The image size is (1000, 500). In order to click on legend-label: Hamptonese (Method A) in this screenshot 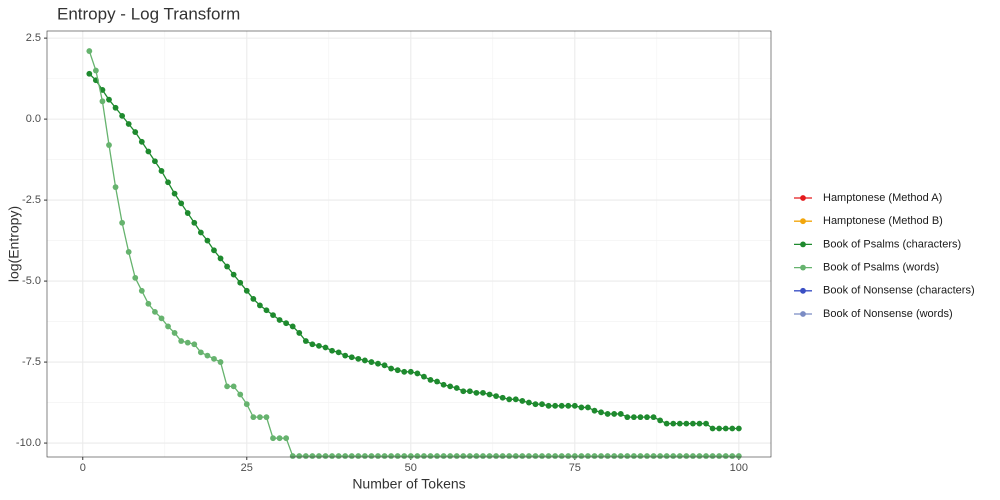, I will do `click(882, 198)`.